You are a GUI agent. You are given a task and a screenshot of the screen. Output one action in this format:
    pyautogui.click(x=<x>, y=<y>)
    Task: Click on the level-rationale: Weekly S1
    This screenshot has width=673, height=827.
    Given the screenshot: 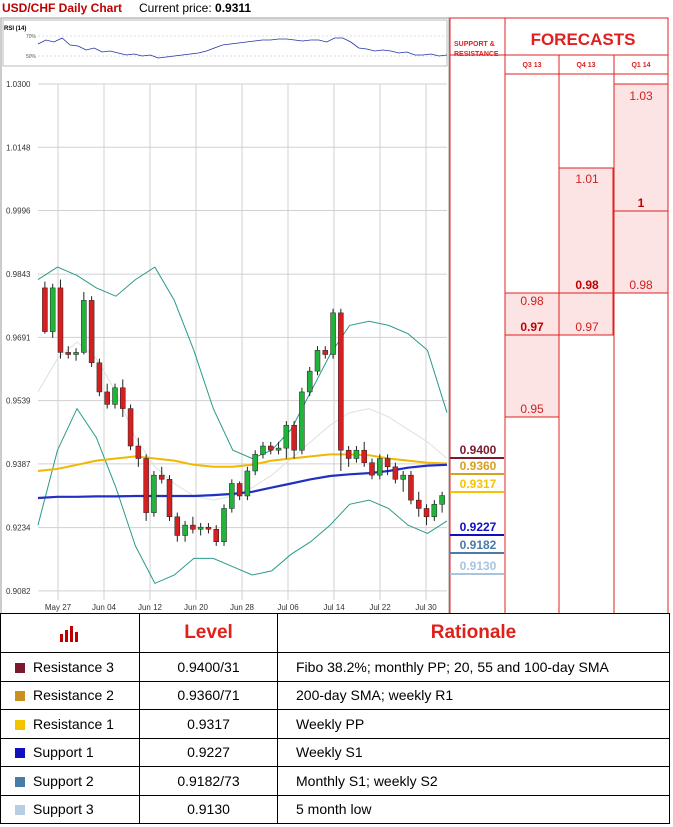 What is the action you would take?
    pyautogui.click(x=473, y=752)
    